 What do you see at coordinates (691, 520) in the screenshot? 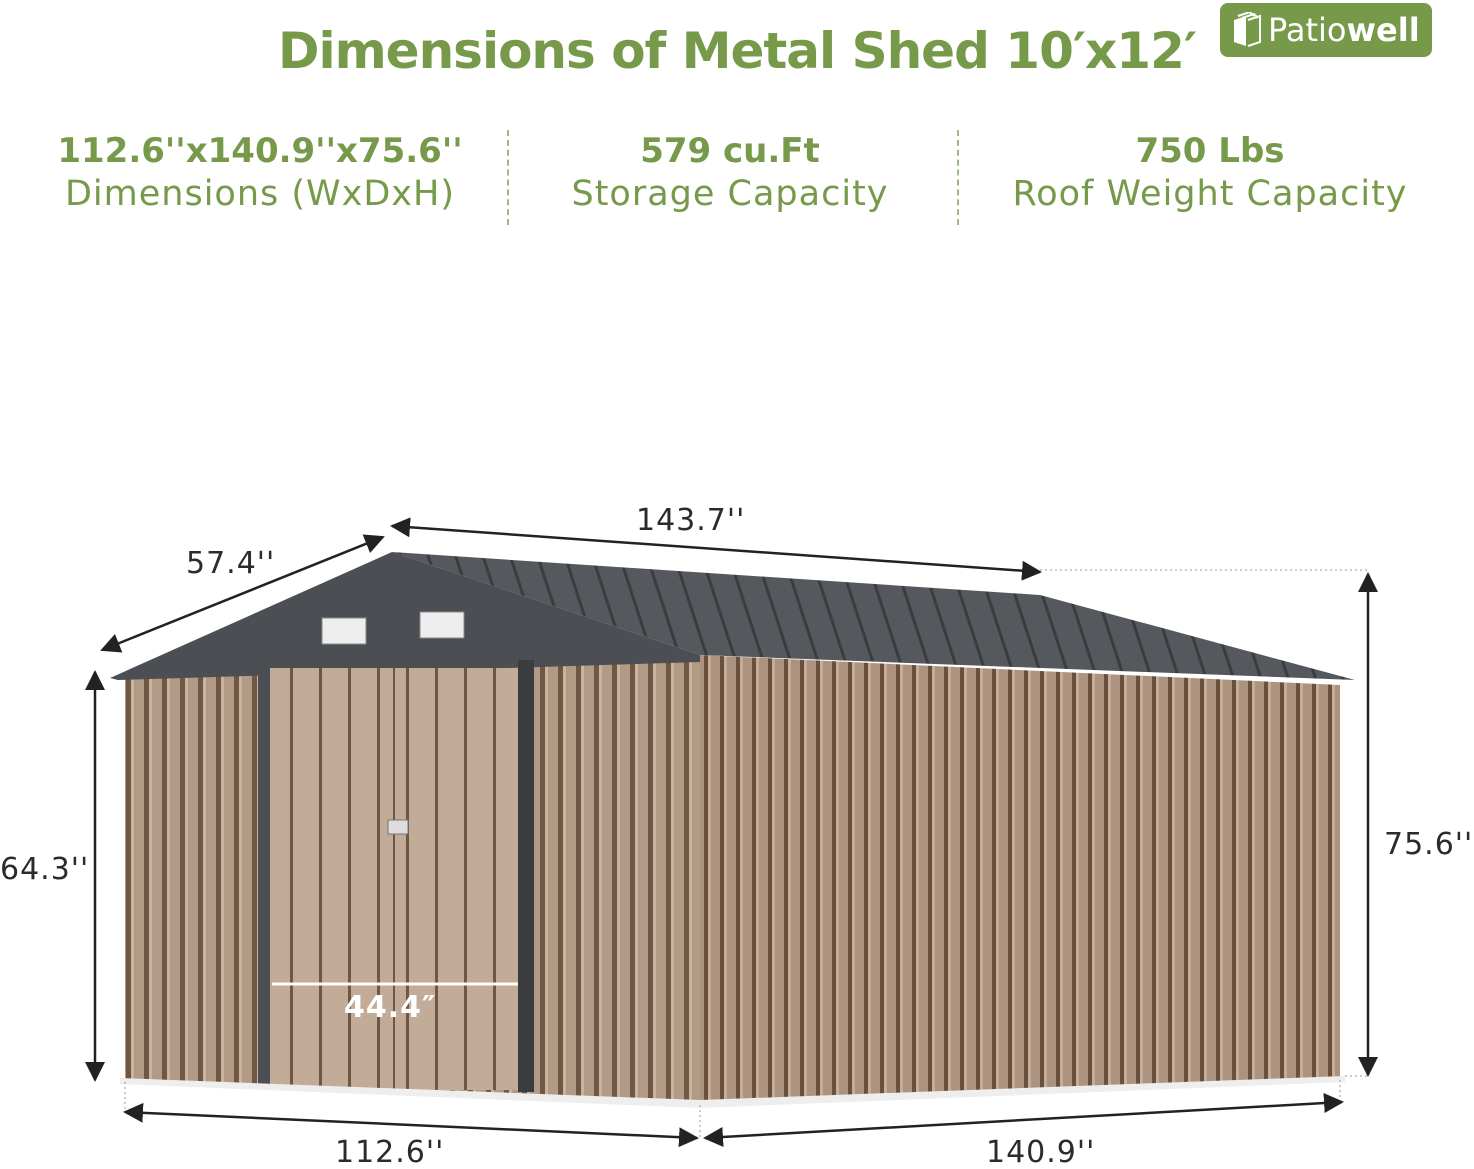
I see `dim-label-roof-length: 143.7''` at bounding box center [691, 520].